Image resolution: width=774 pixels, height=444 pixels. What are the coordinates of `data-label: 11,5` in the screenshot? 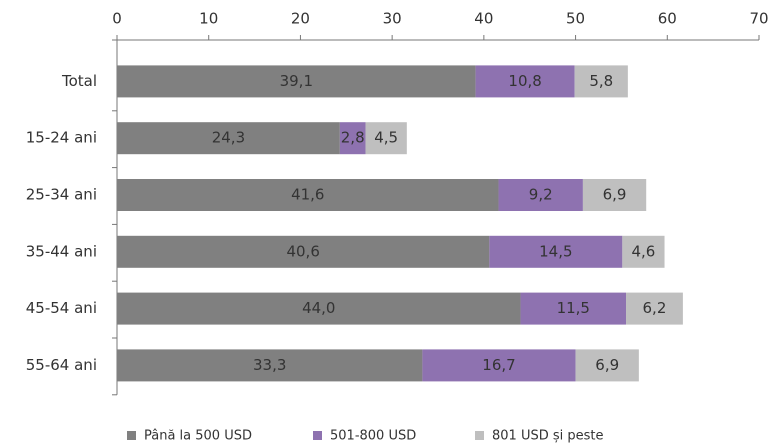 It's located at (573, 308).